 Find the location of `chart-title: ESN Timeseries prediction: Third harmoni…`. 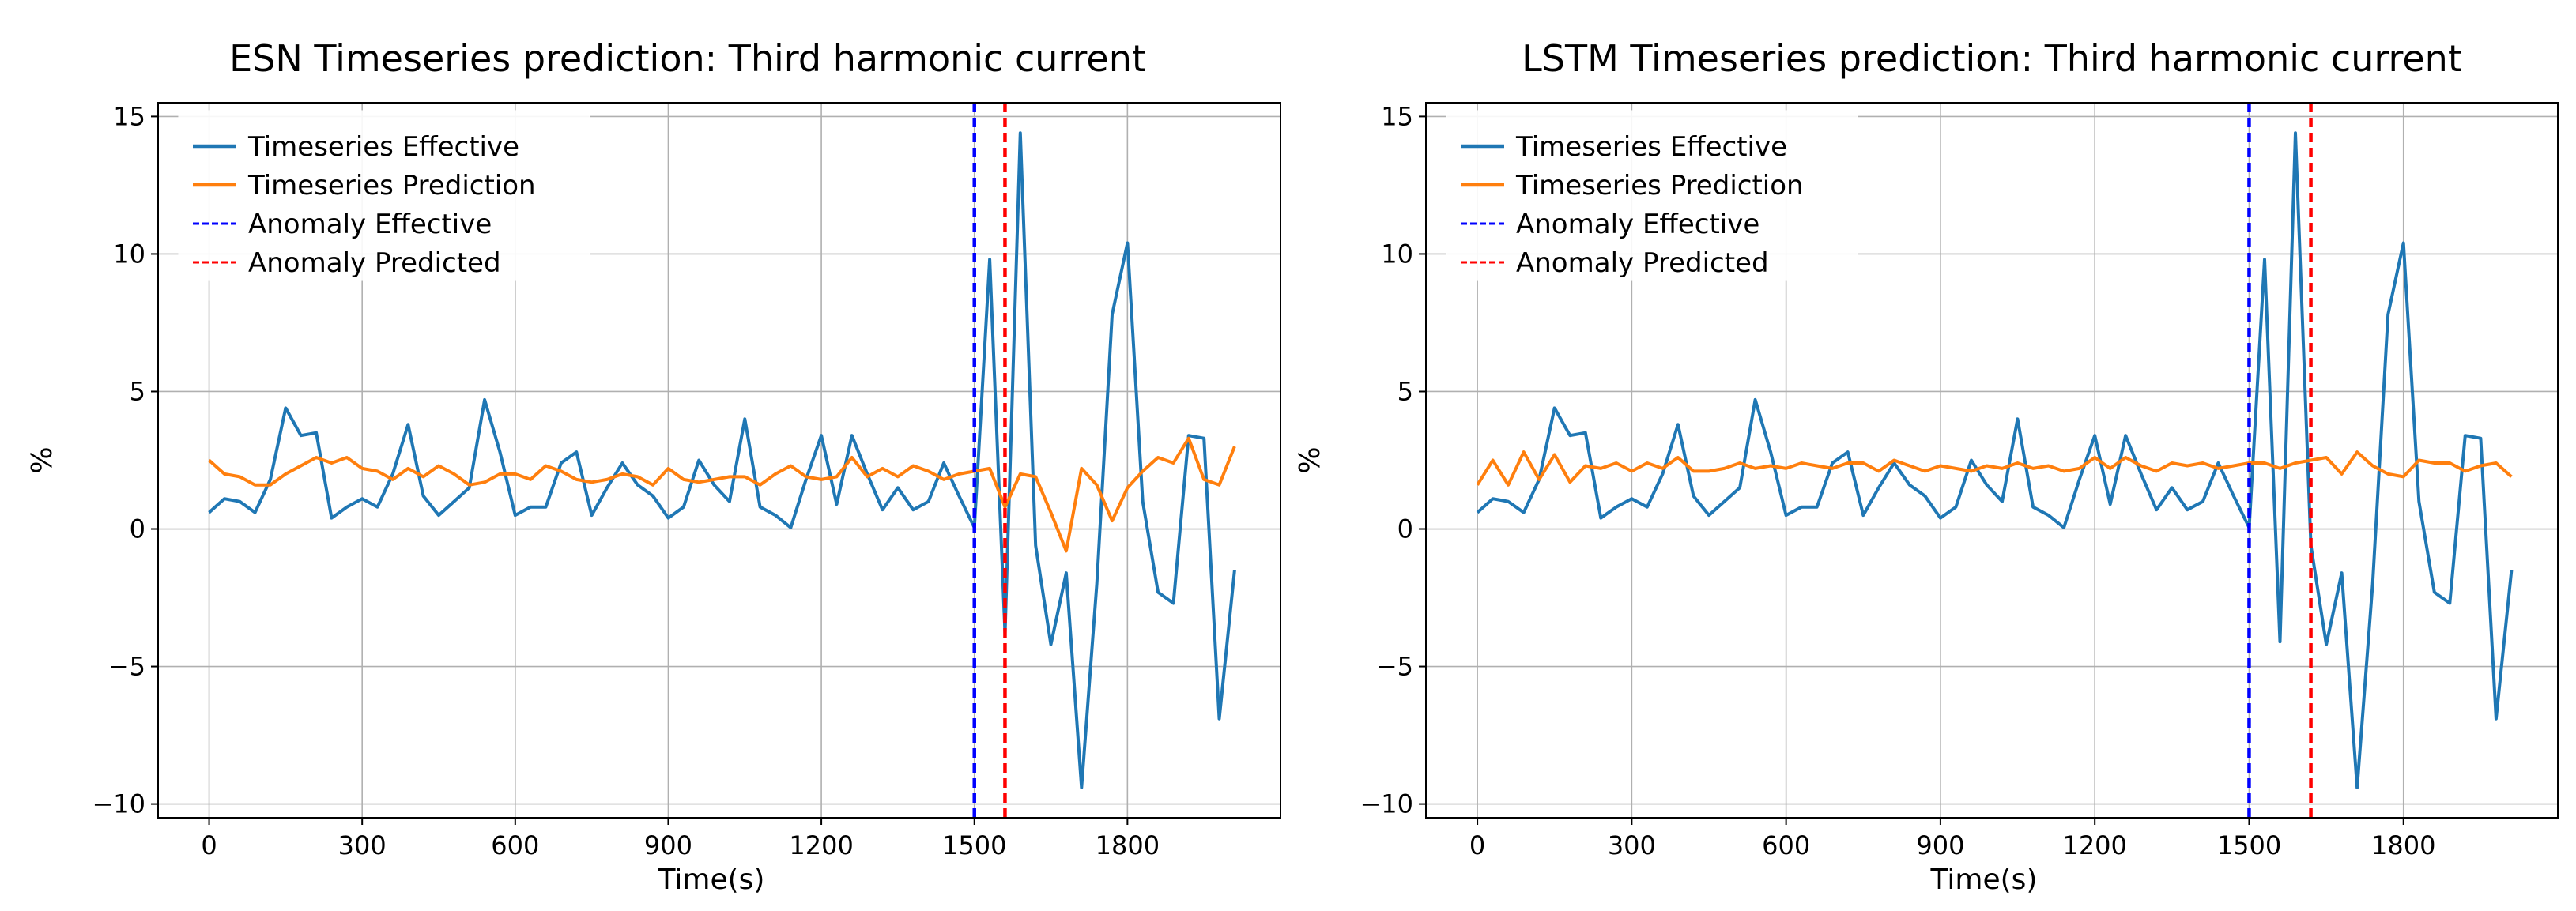

chart-title: ESN Timeseries prediction: Third harmoni… is located at coordinates (687, 59).